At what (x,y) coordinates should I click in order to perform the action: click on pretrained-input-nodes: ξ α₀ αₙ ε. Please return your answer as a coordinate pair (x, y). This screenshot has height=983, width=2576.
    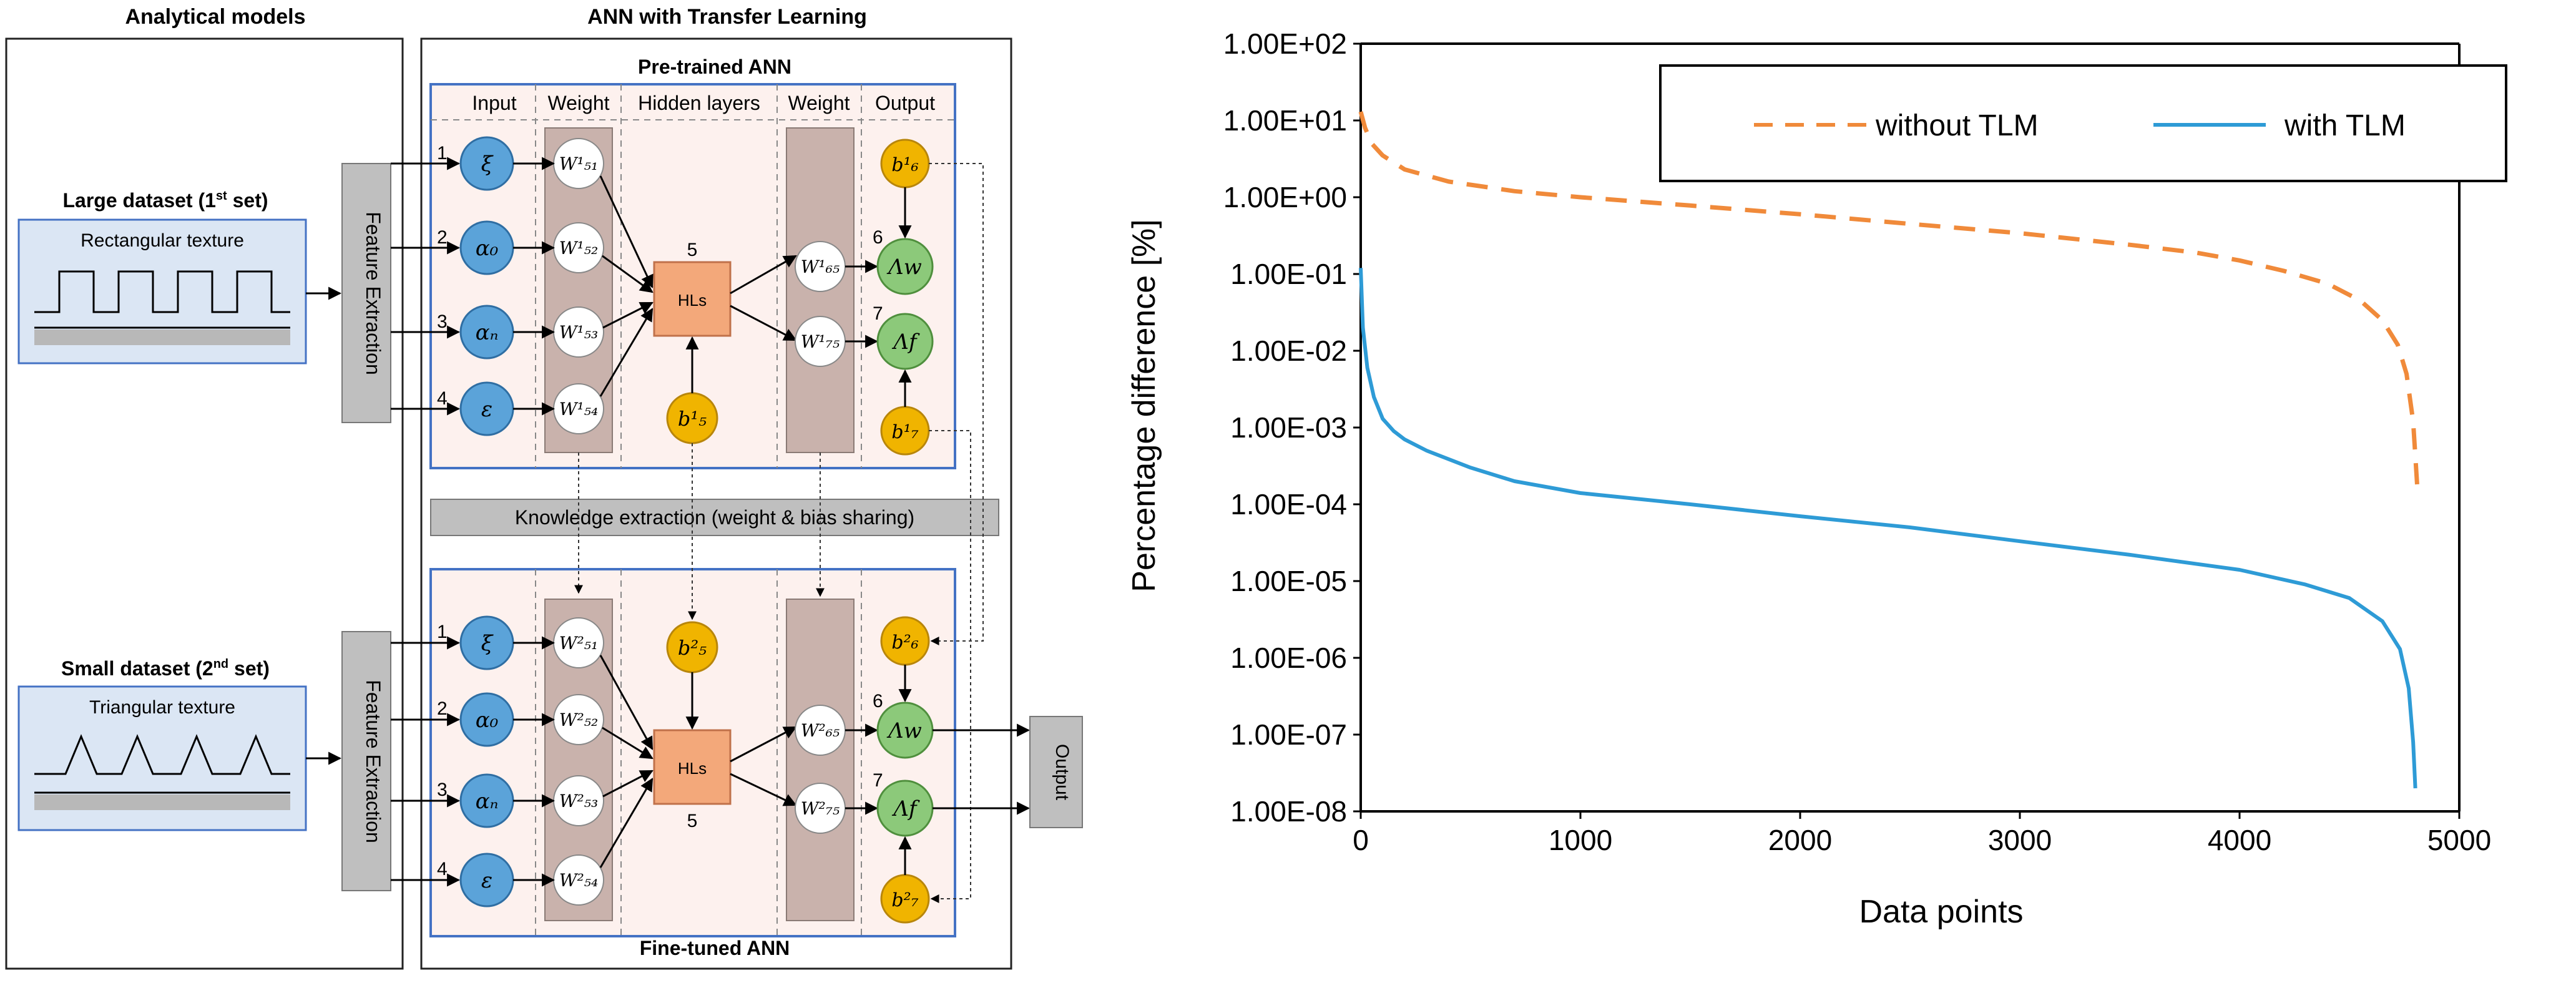
    Looking at the image, I should click on (486, 286).